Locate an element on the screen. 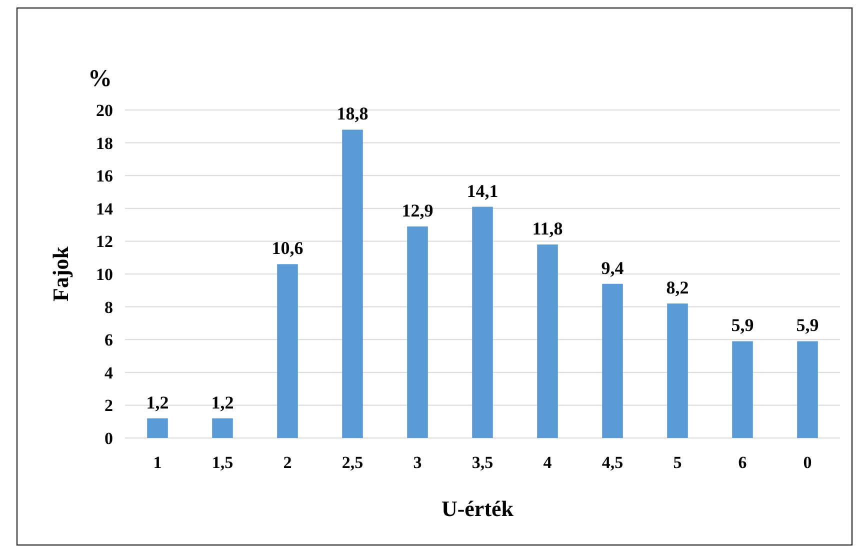 The image size is (860, 546). x-tick-label: 2 is located at coordinates (287, 462).